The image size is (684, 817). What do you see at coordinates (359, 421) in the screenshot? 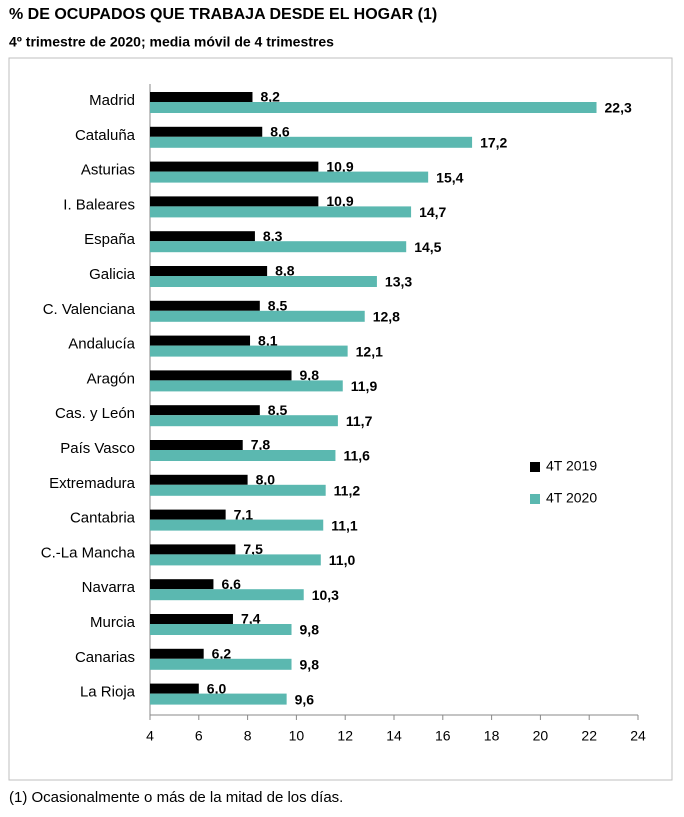
I see `value-label: 11,7` at bounding box center [359, 421].